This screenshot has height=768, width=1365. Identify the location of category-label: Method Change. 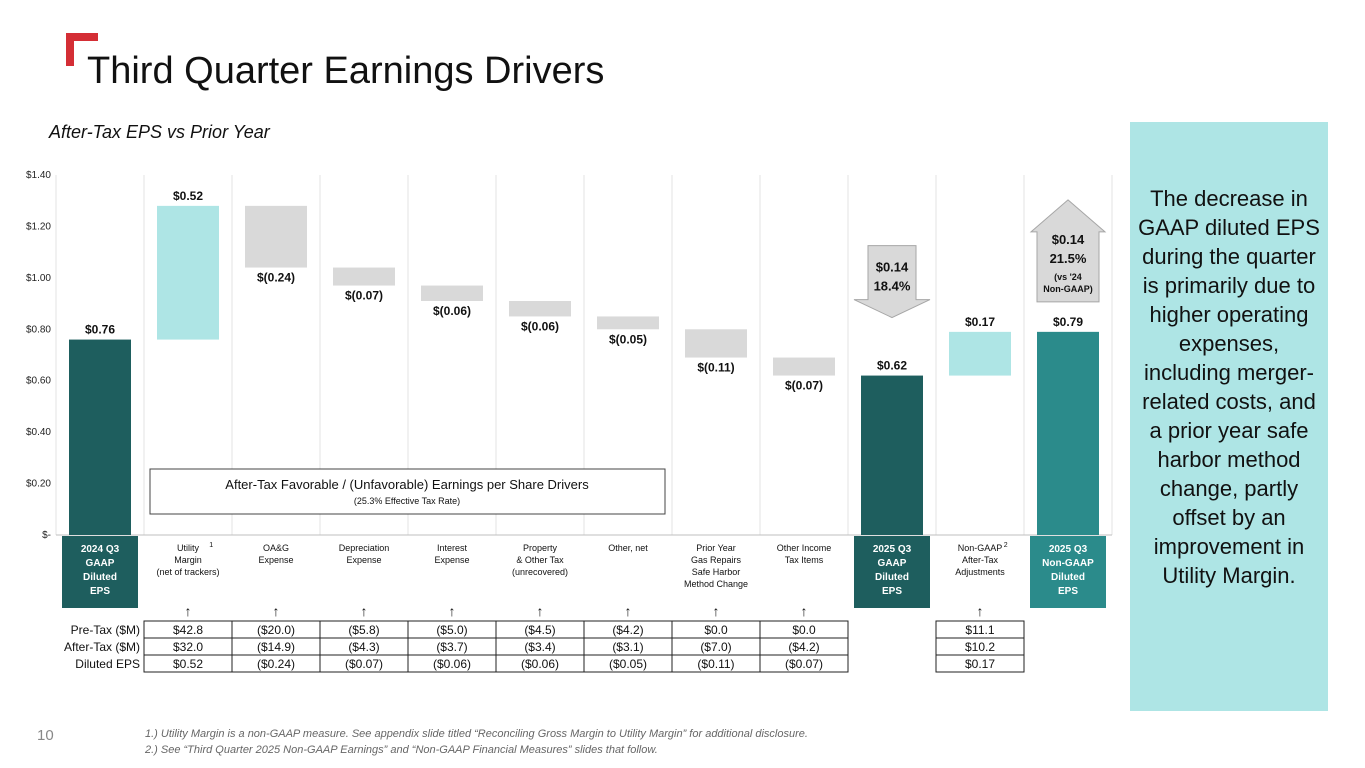
(716, 584).